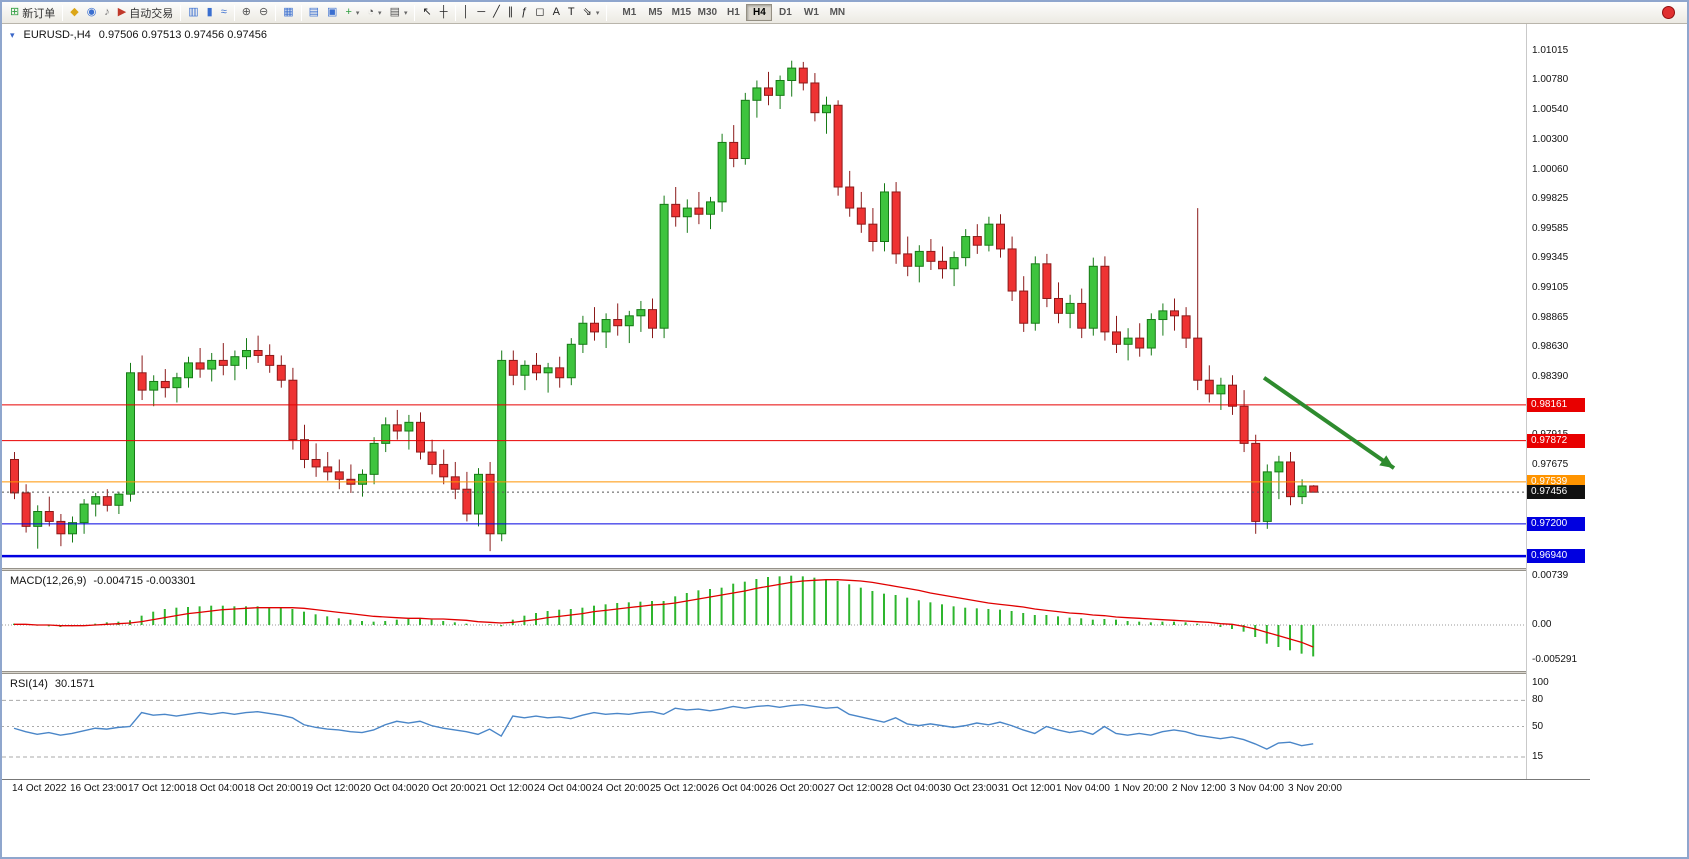  I want to click on text-label-button: T, so click(571, 13).